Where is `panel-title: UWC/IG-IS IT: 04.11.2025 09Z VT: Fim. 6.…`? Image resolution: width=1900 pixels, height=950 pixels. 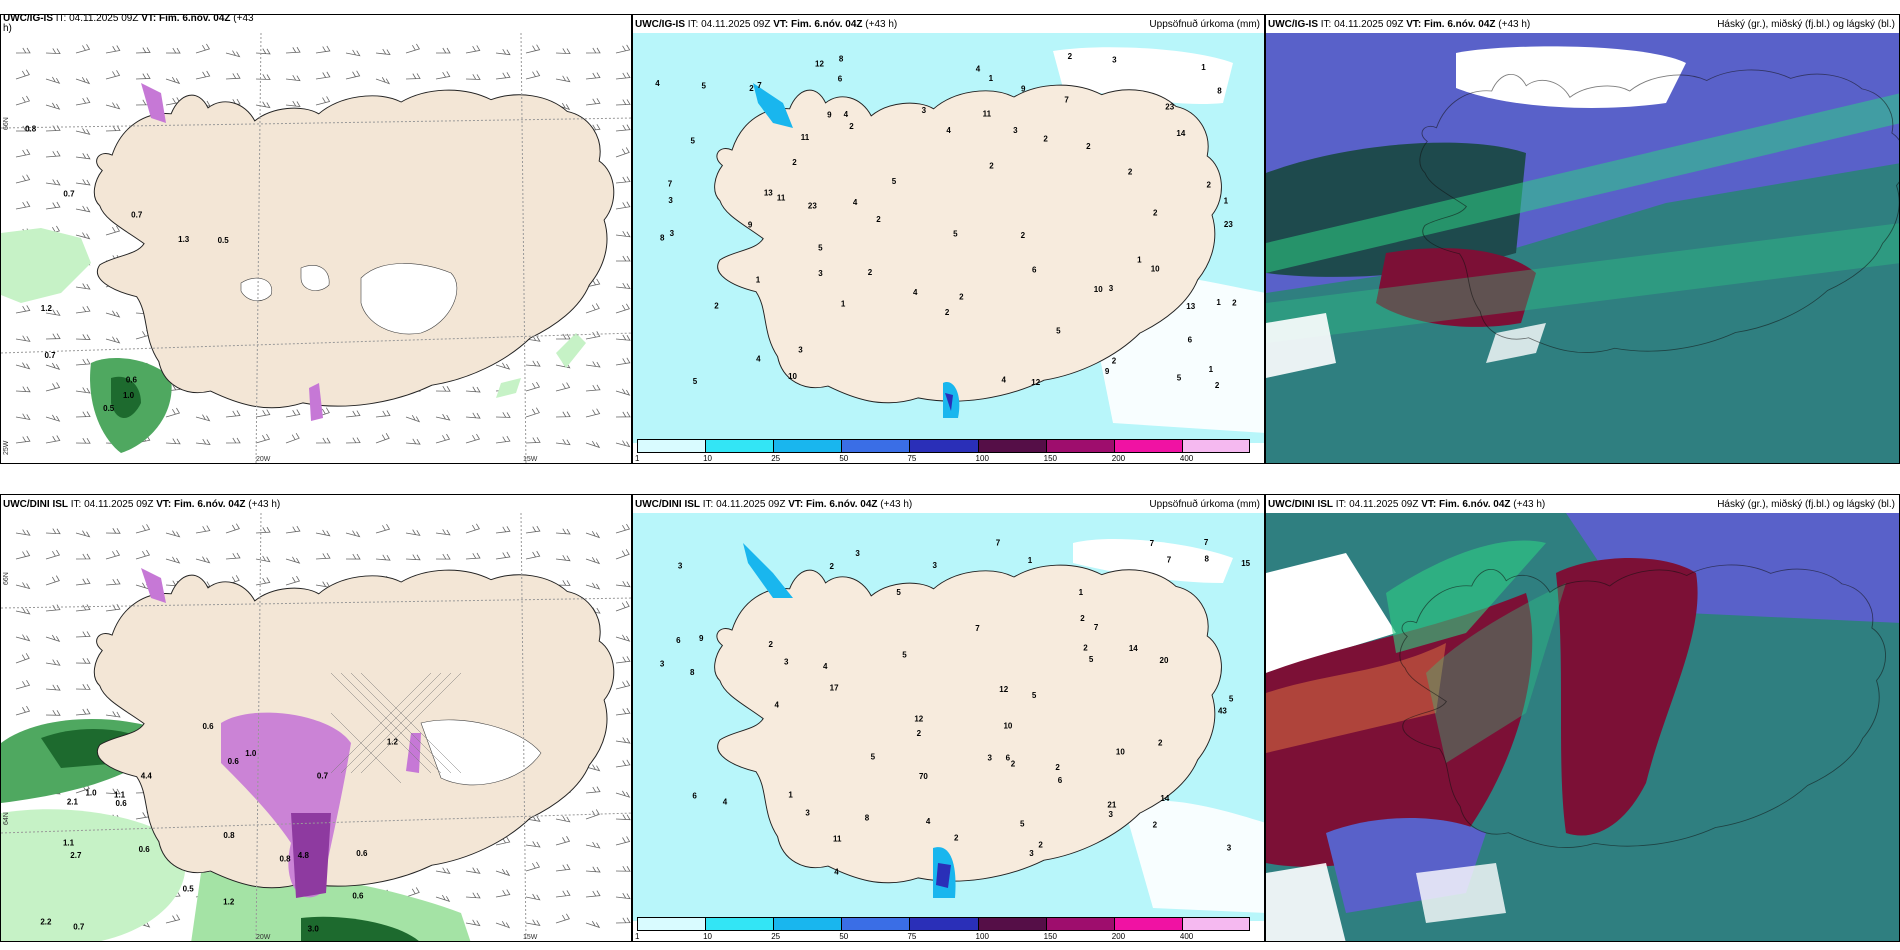 panel-title: UWC/IG-IS IT: 04.11.2025 09Z VT: Fim. 6.… is located at coordinates (128, 19).